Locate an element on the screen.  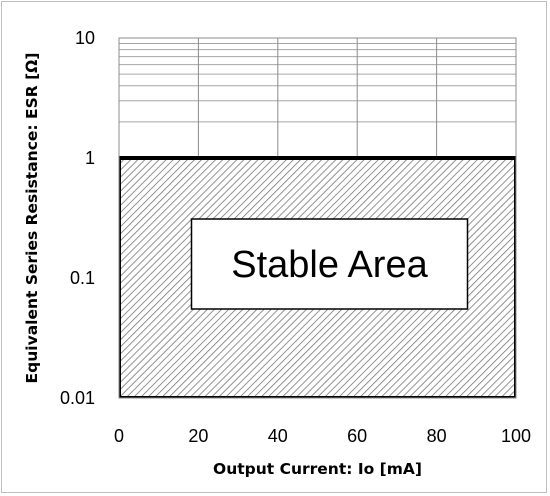
y-tick-label: 0.01 is located at coordinates (77, 398).